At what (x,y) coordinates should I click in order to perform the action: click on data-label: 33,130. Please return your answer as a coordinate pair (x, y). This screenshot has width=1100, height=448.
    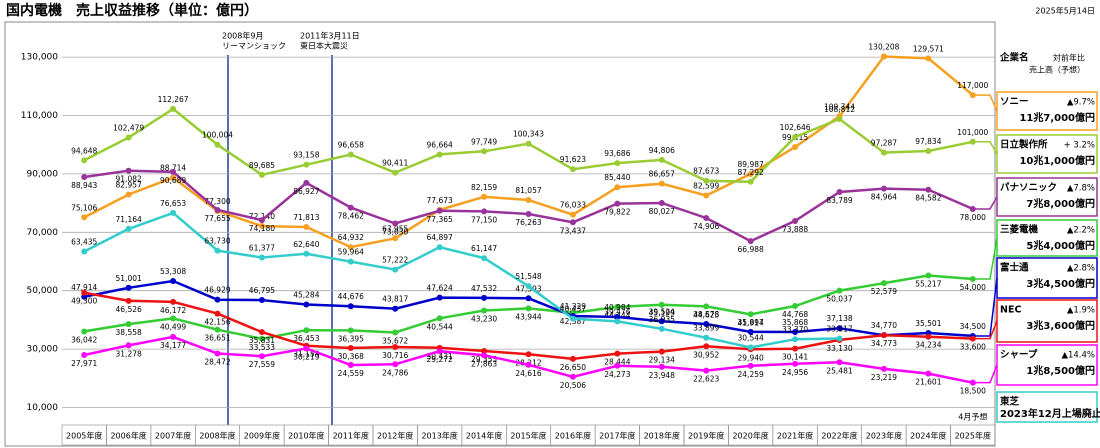
    Looking at the image, I should click on (839, 348).